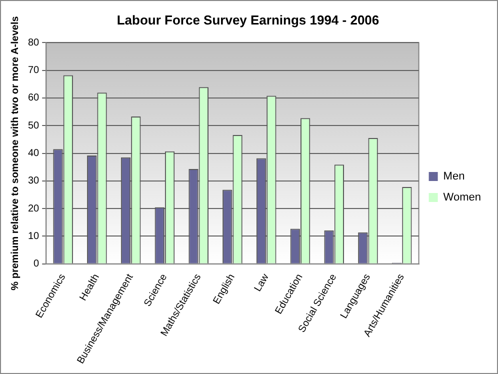  What do you see at coordinates (462, 198) in the screenshot?
I see `legend-label: Women` at bounding box center [462, 198].